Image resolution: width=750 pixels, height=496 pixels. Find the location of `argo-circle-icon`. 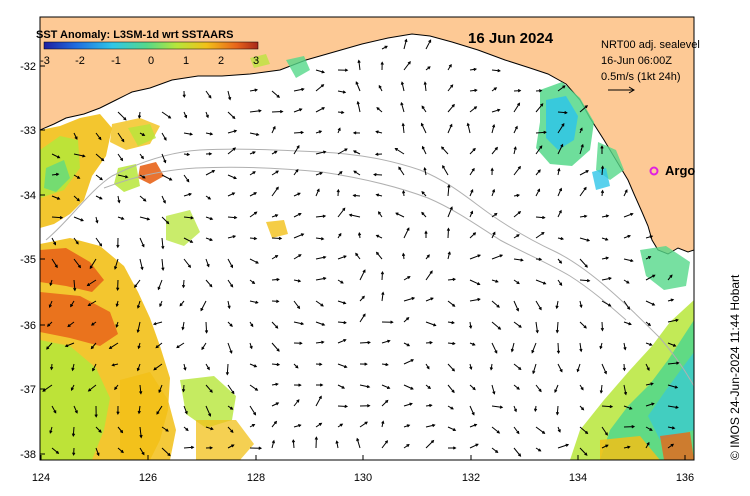

argo-circle-icon is located at coordinates (654, 171).